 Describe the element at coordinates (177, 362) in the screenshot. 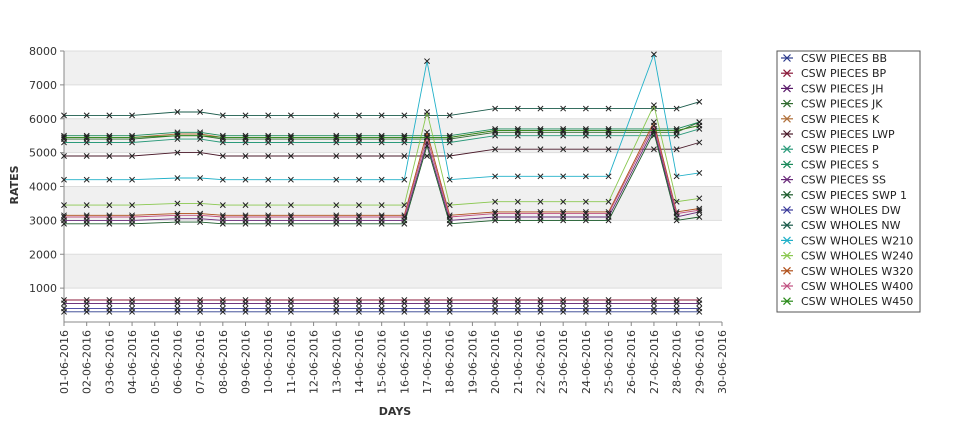

I see `x-tick-label: 06-06-2016` at that location.